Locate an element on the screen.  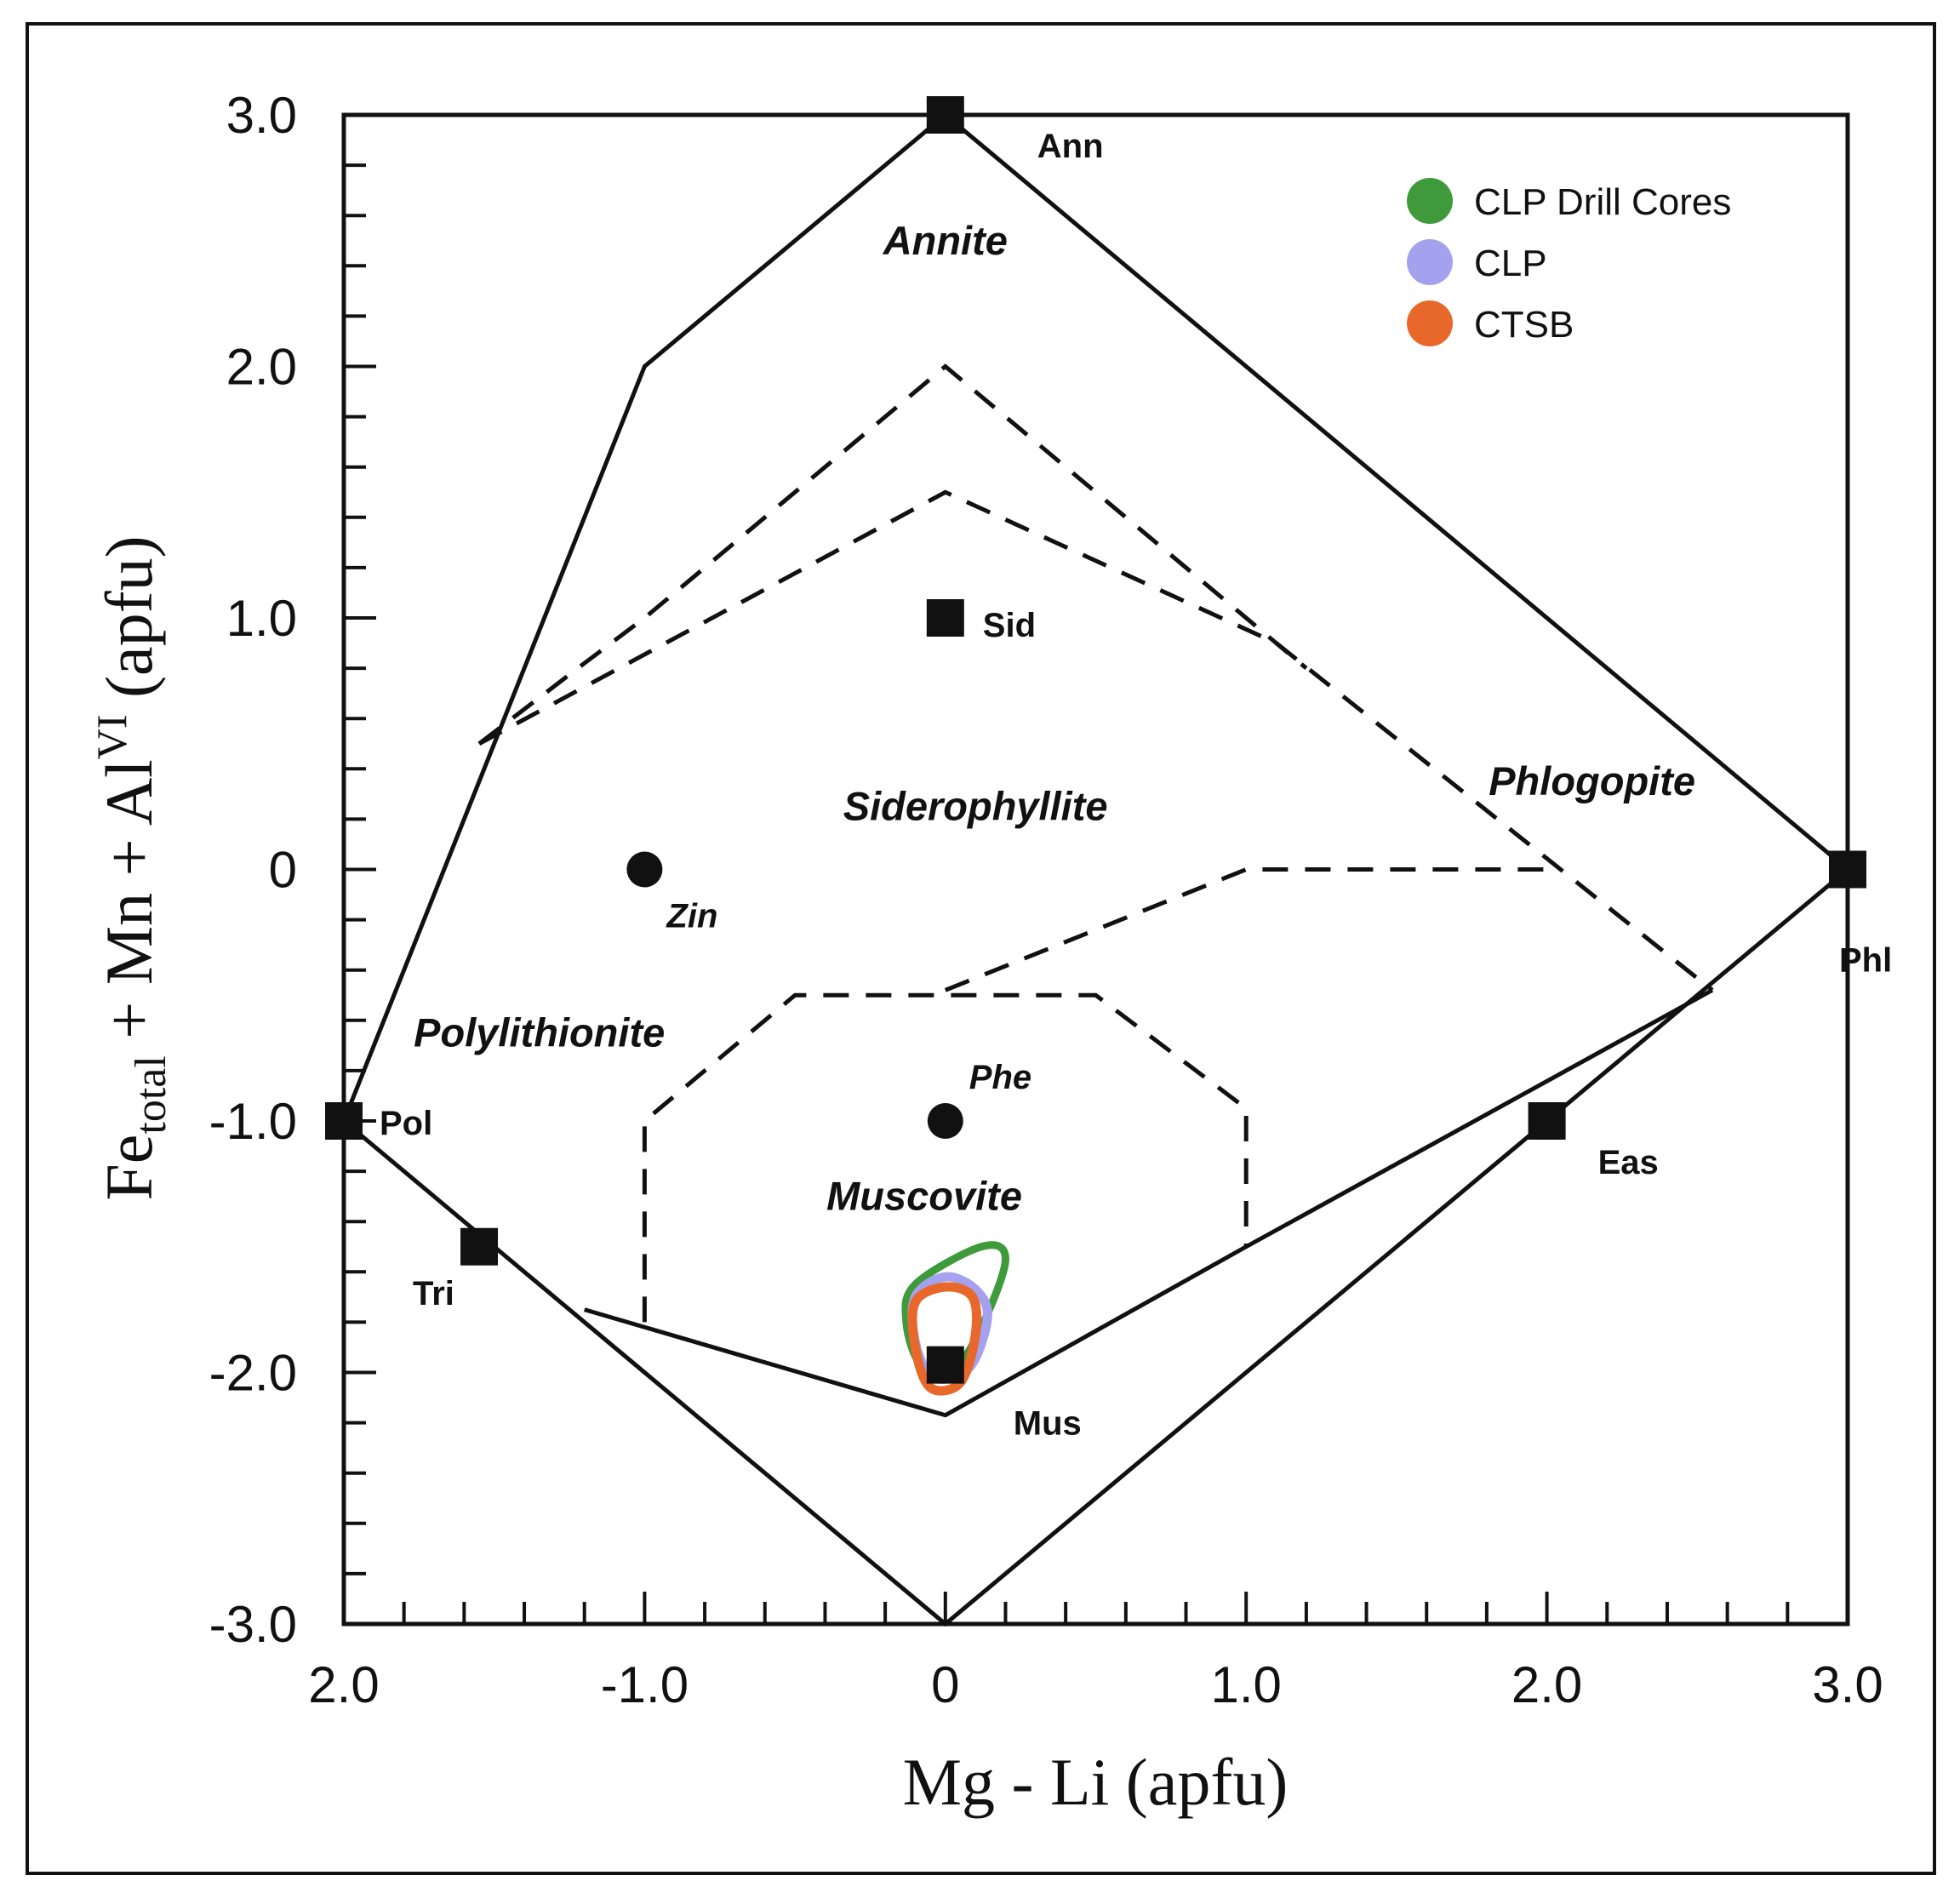
pol-marker is located at coordinates (344, 1121).